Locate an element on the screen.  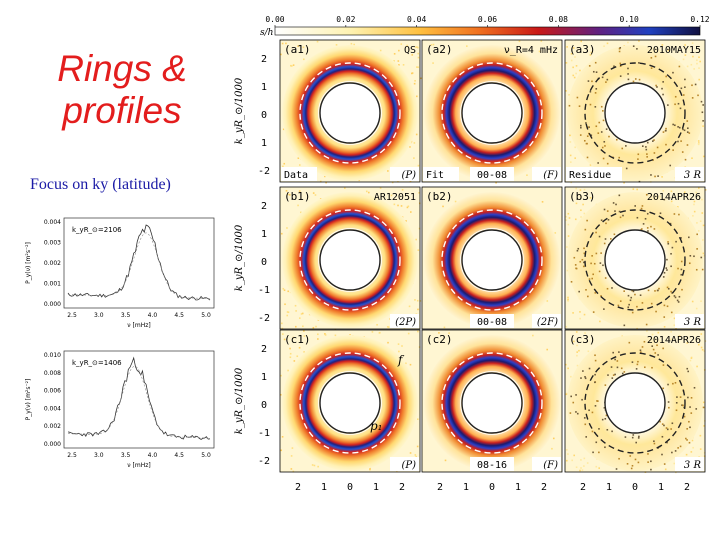
ring-dashed-contour is located at coordinates (635, 113).